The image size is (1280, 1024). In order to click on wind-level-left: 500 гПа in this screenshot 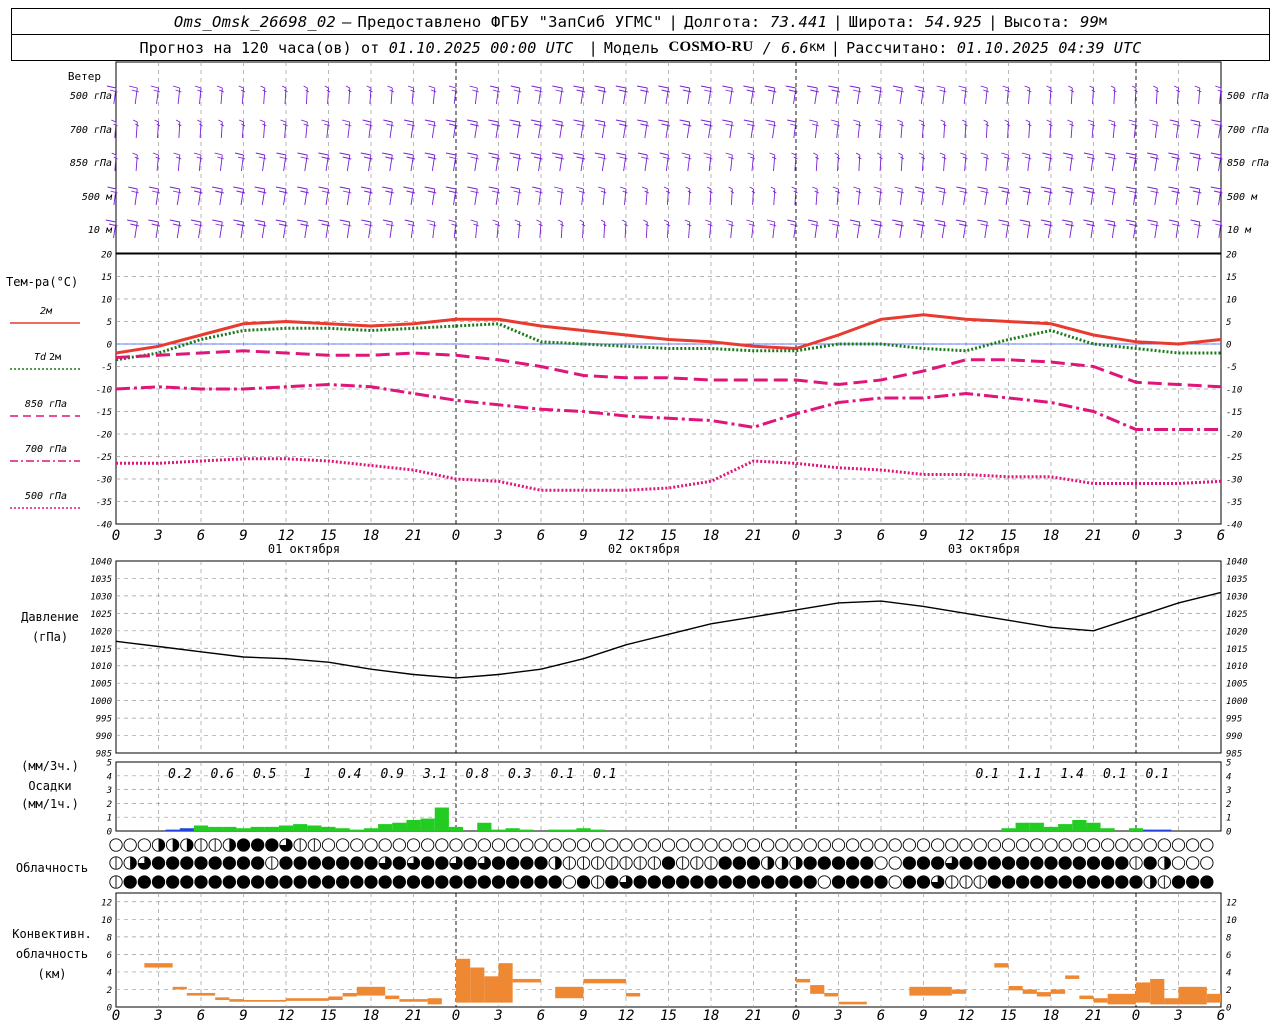, I will do `click(91, 96)`.